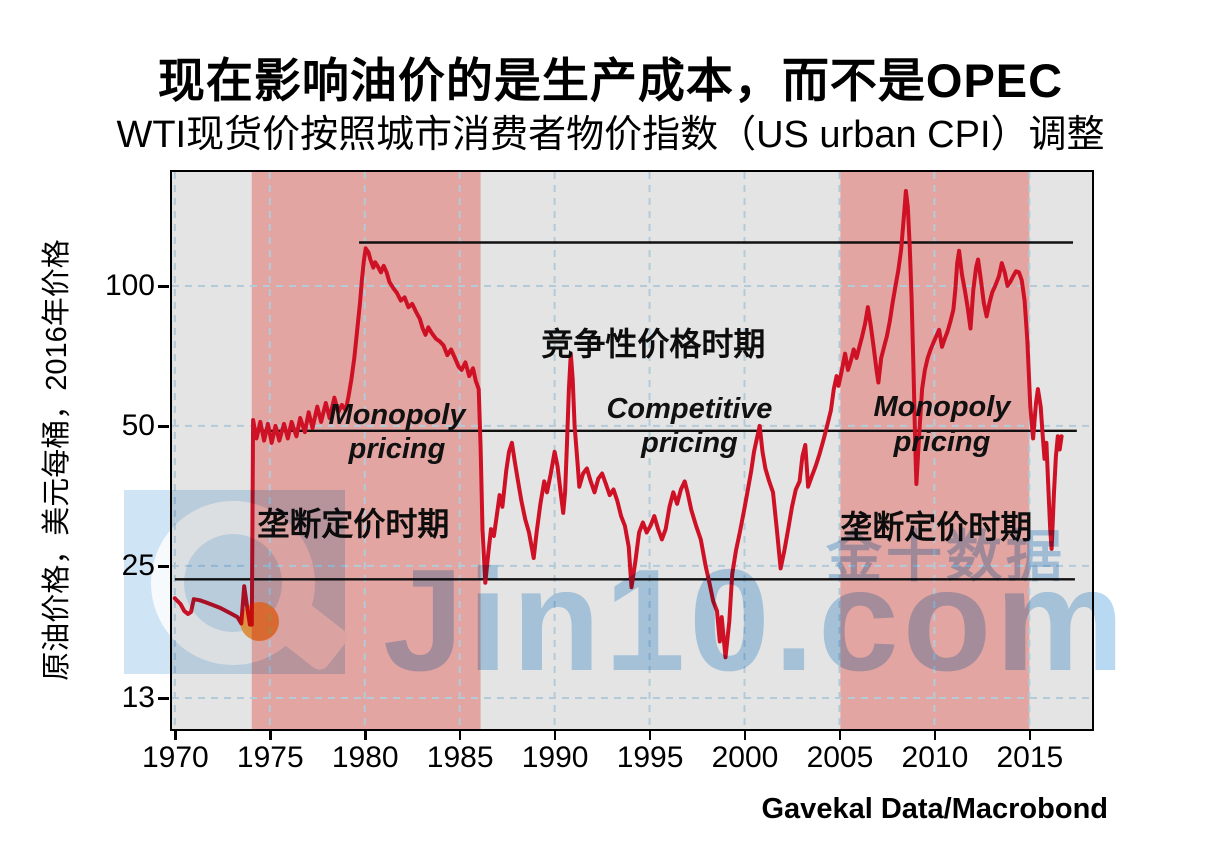 The width and height of the screenshot is (1221, 861). Describe the element at coordinates (397, 431) in the screenshot. I see `annotation-en-monopoly-1: Monopoly pricing` at that location.